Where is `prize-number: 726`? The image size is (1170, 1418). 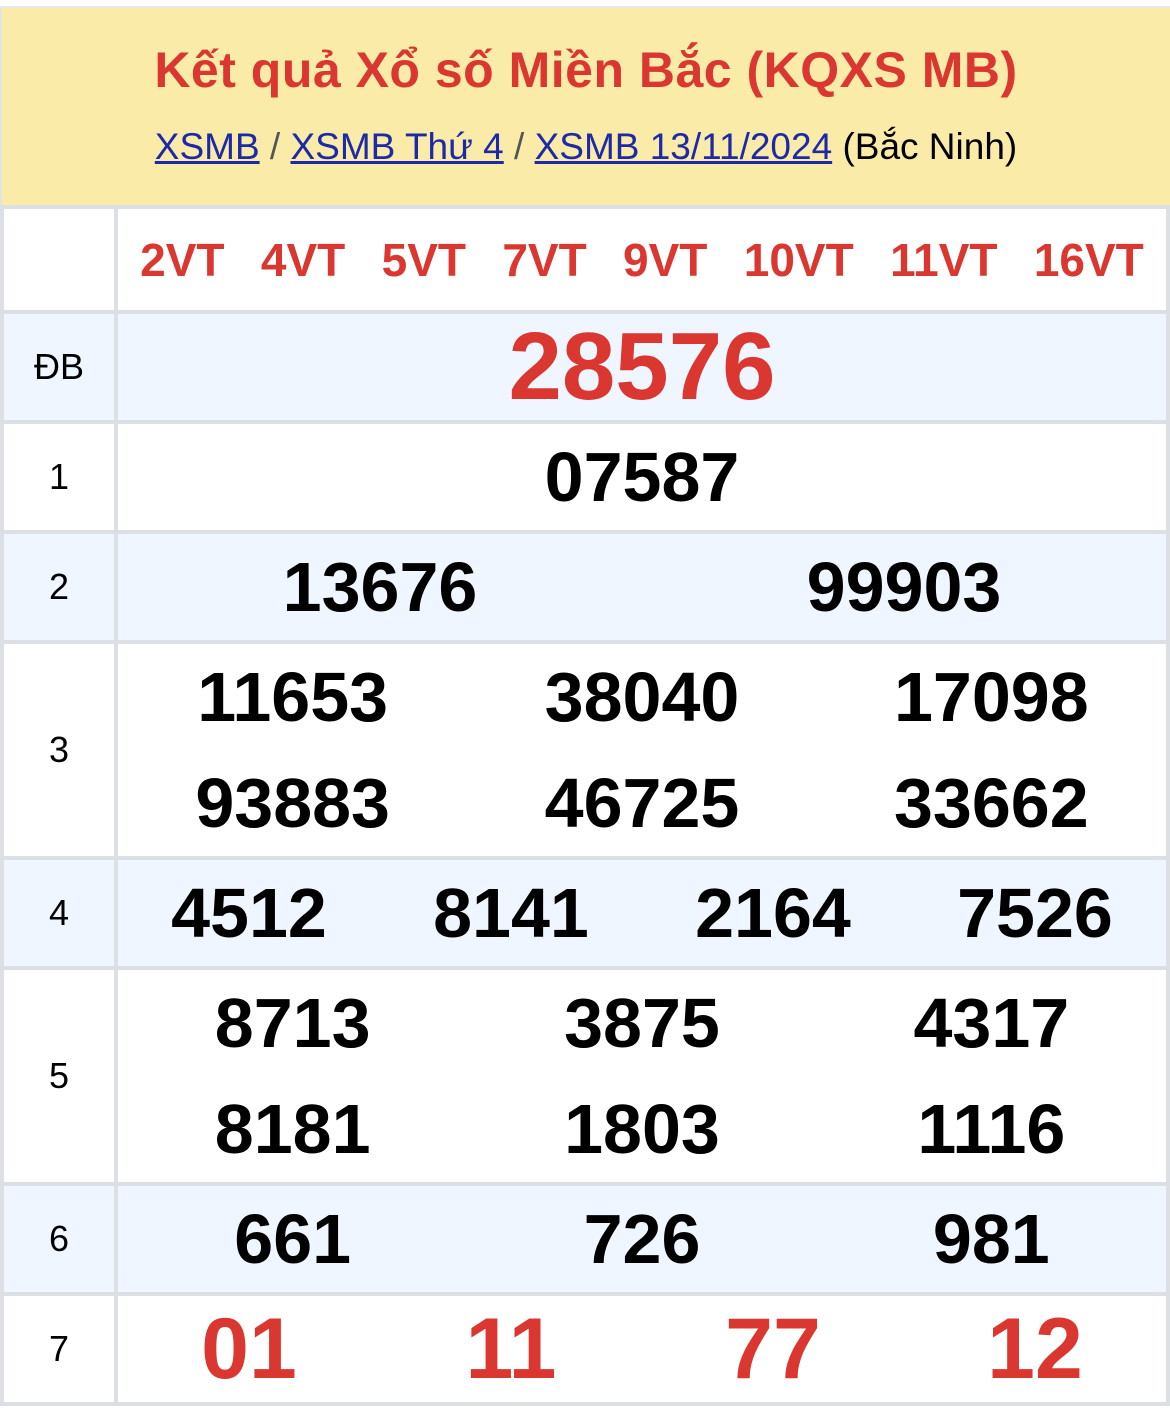 prize-number: 726 is located at coordinates (642, 1239).